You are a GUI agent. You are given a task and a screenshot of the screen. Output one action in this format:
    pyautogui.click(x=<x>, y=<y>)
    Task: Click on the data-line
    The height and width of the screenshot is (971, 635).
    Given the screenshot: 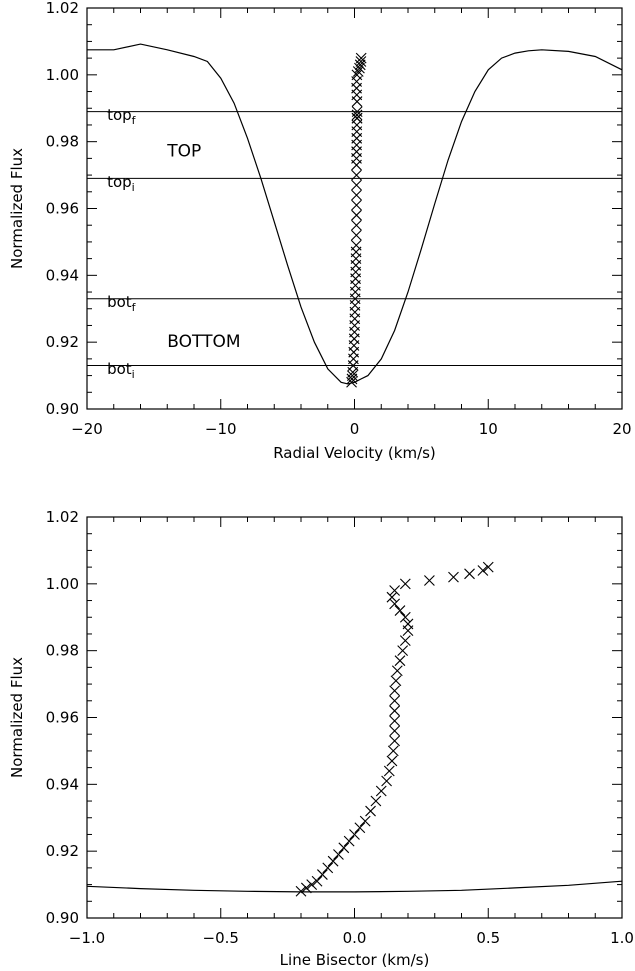 What is the action you would take?
    pyautogui.click(x=354, y=886)
    